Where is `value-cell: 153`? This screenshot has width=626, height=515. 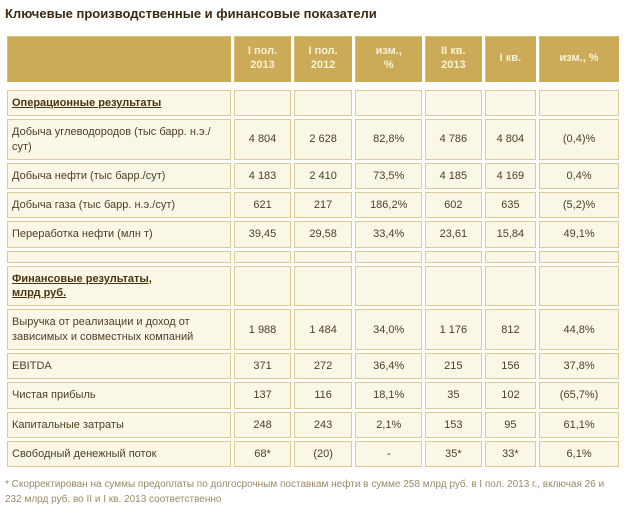 value-cell: 153 is located at coordinates (453, 424).